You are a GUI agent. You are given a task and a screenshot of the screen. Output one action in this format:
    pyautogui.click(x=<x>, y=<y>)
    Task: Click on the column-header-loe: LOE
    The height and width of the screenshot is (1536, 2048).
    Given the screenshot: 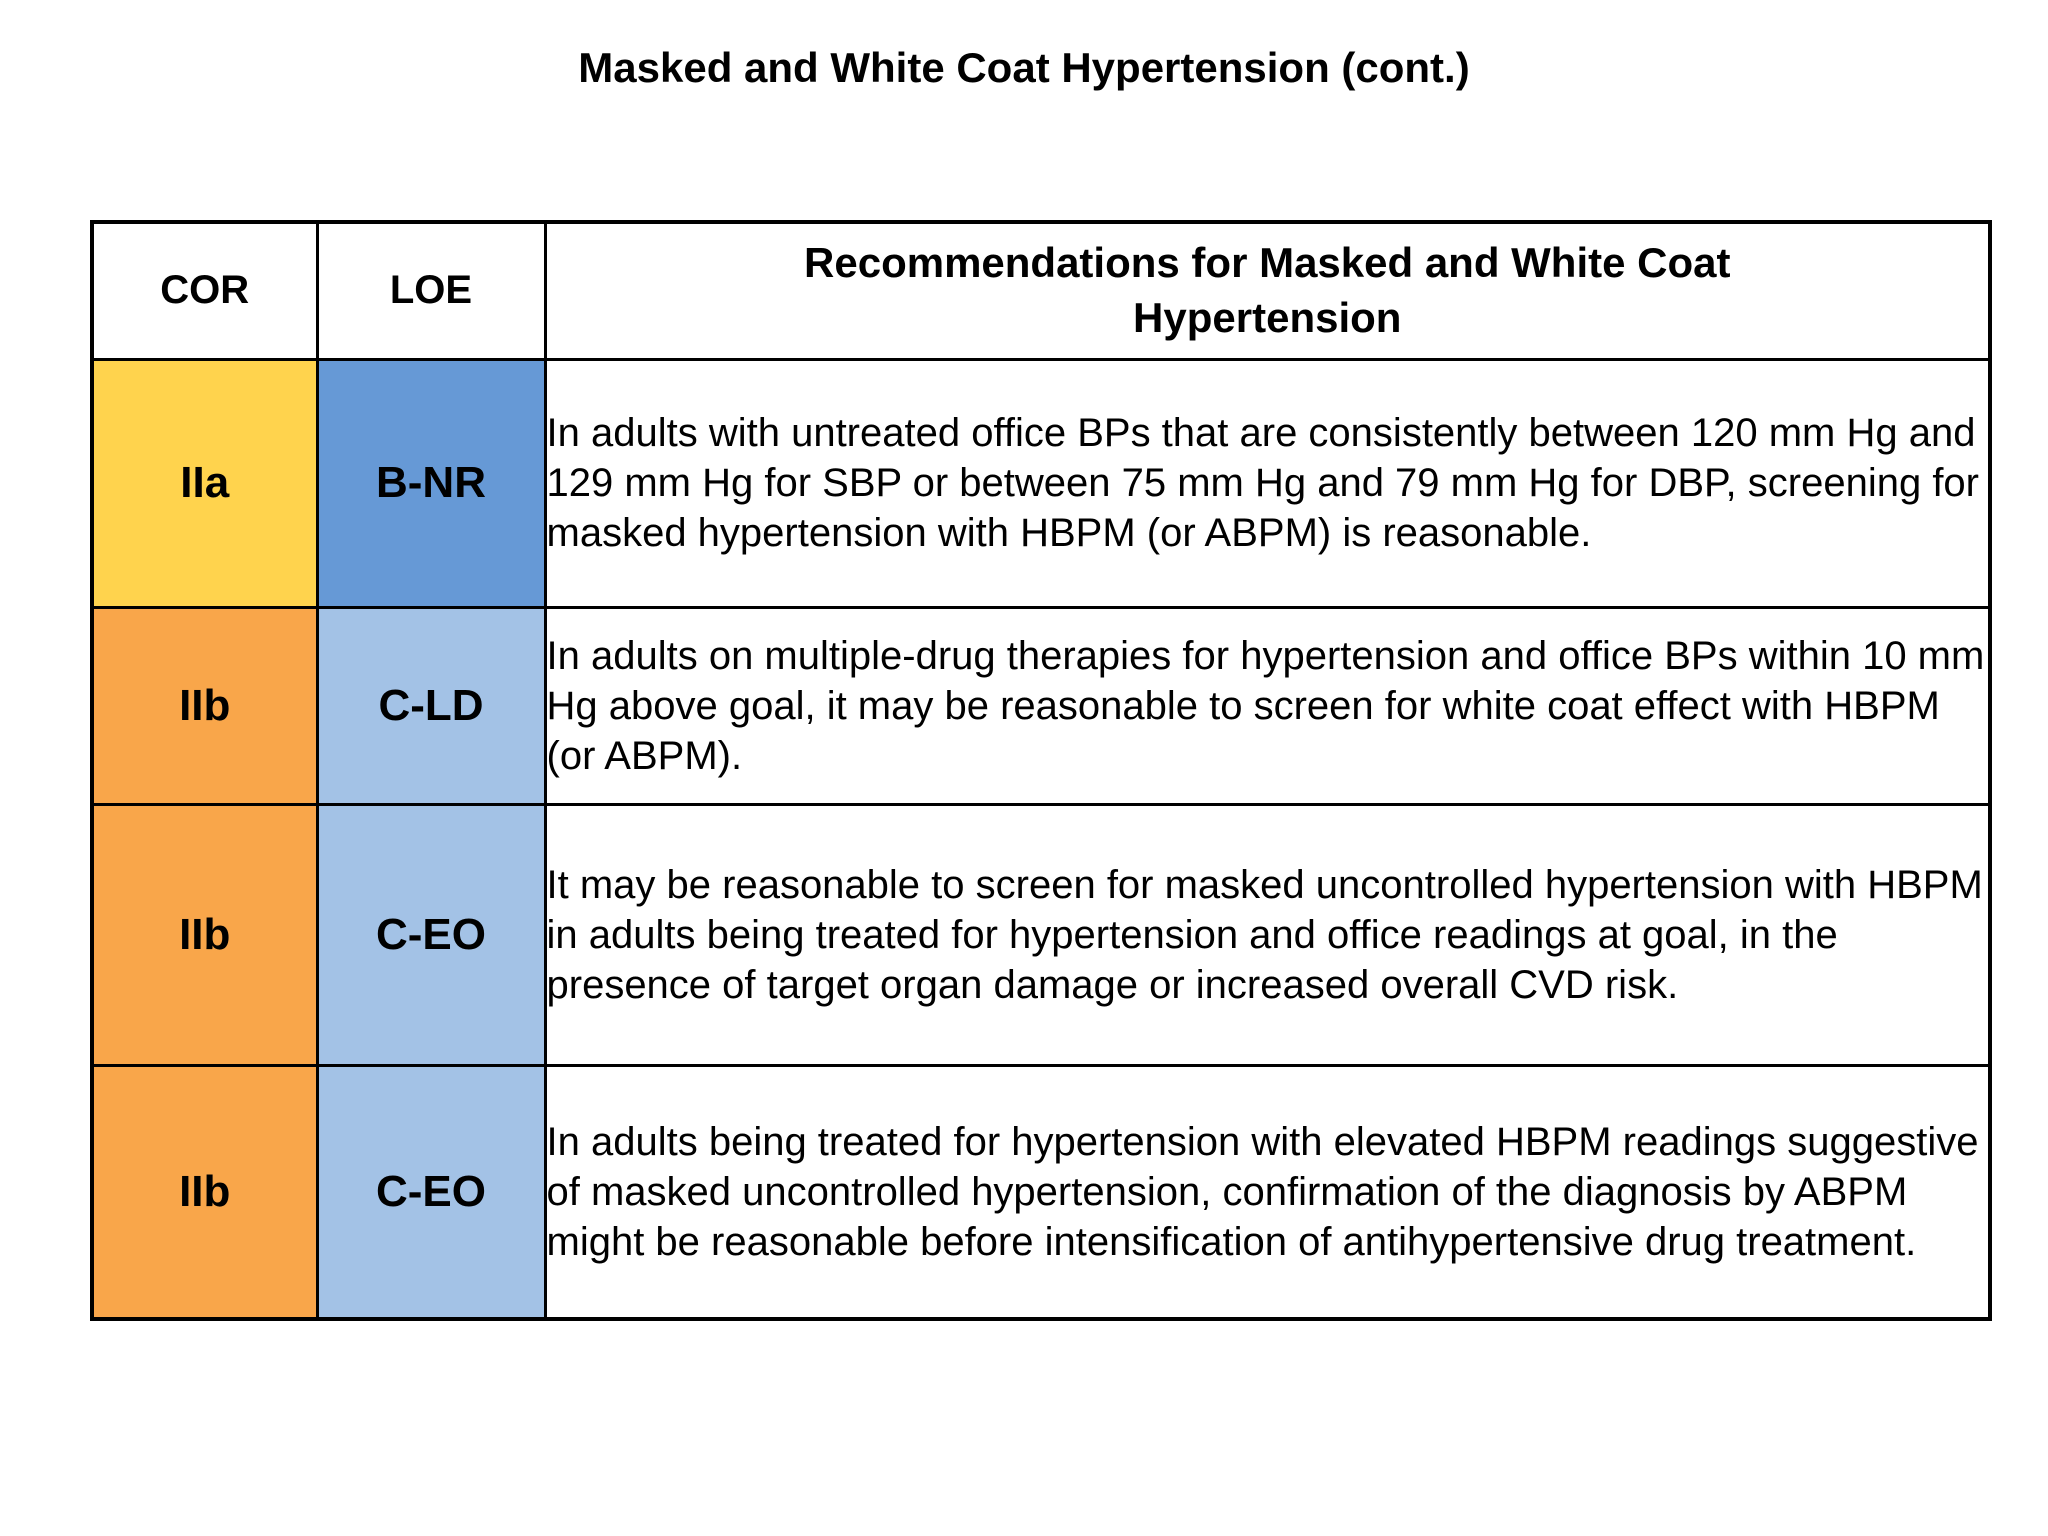 What is the action you would take?
    pyautogui.click(x=431, y=290)
    